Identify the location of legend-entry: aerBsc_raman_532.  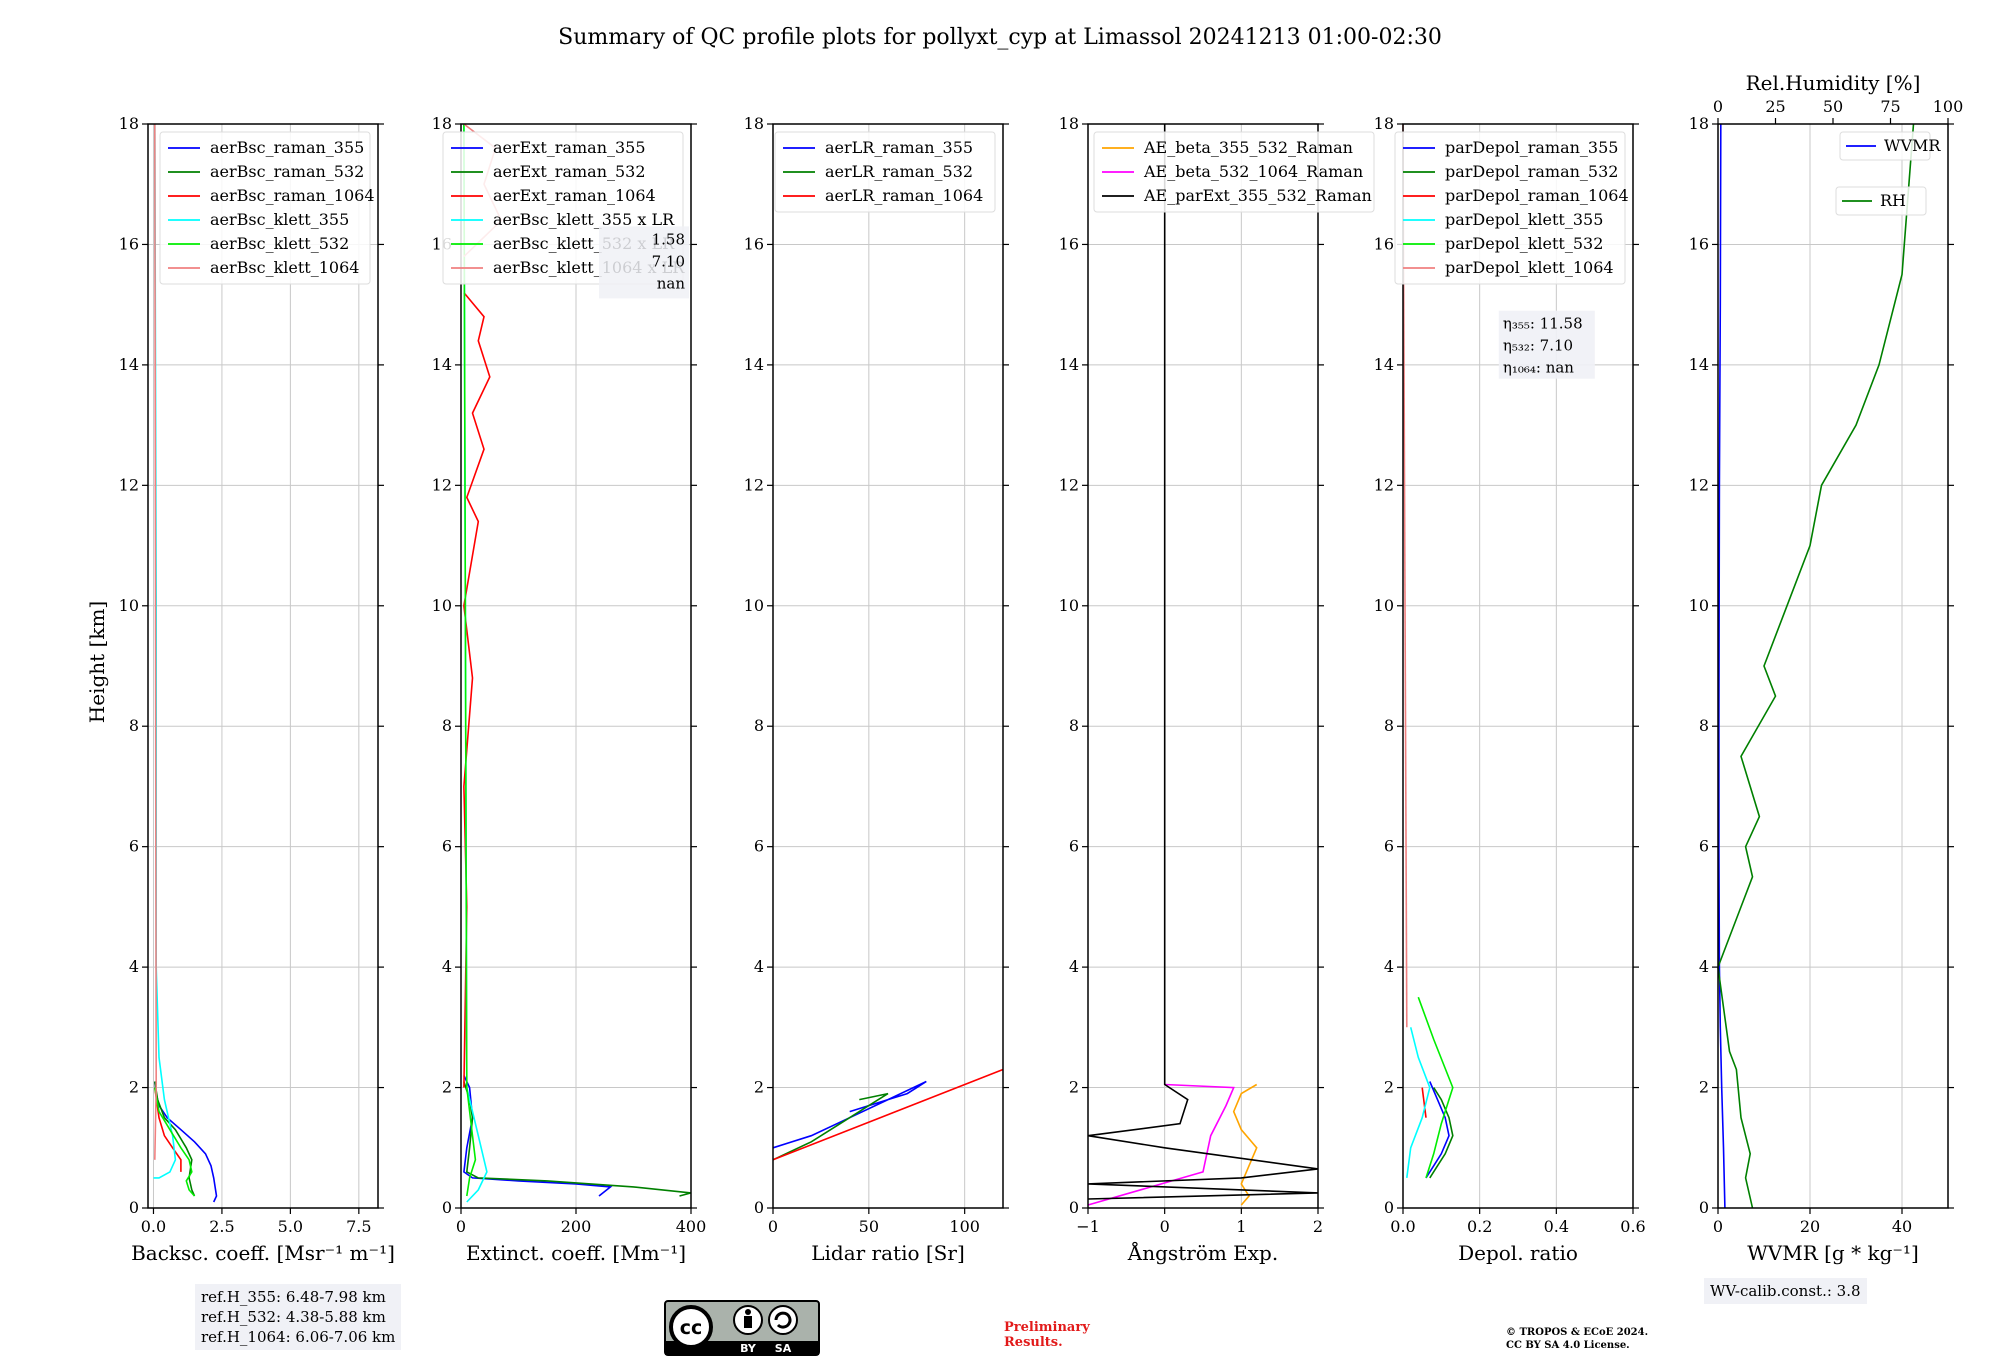
(287, 171).